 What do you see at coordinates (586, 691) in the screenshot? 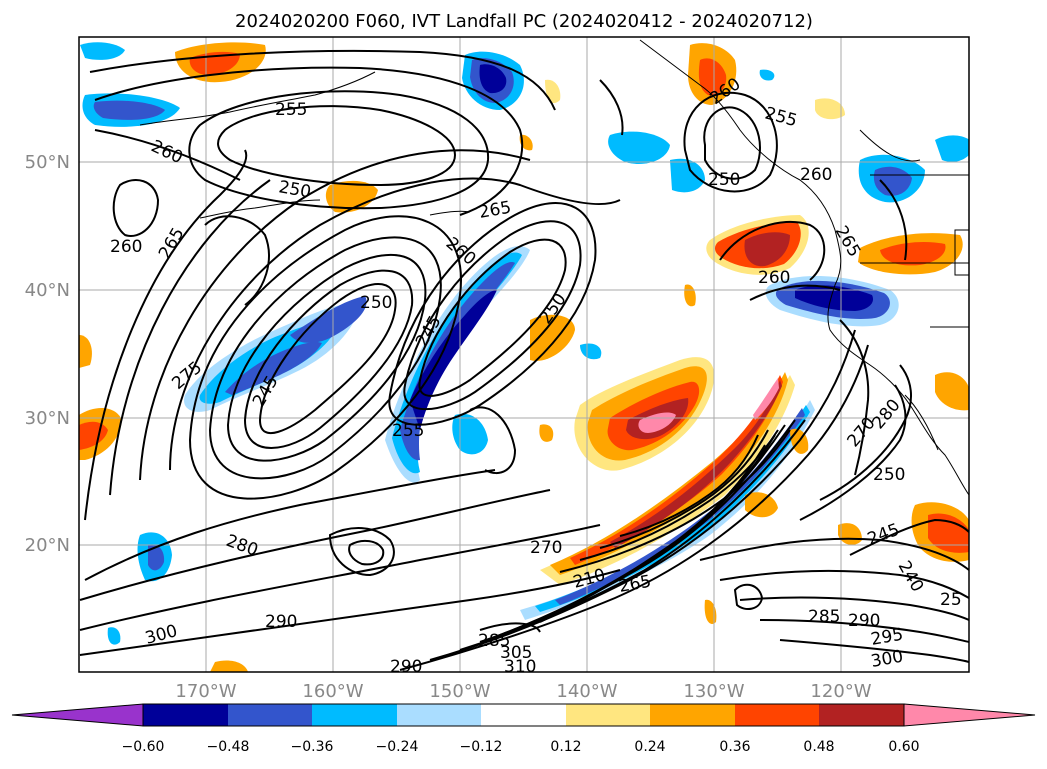
I see `lon-label: 140°W` at bounding box center [586, 691].